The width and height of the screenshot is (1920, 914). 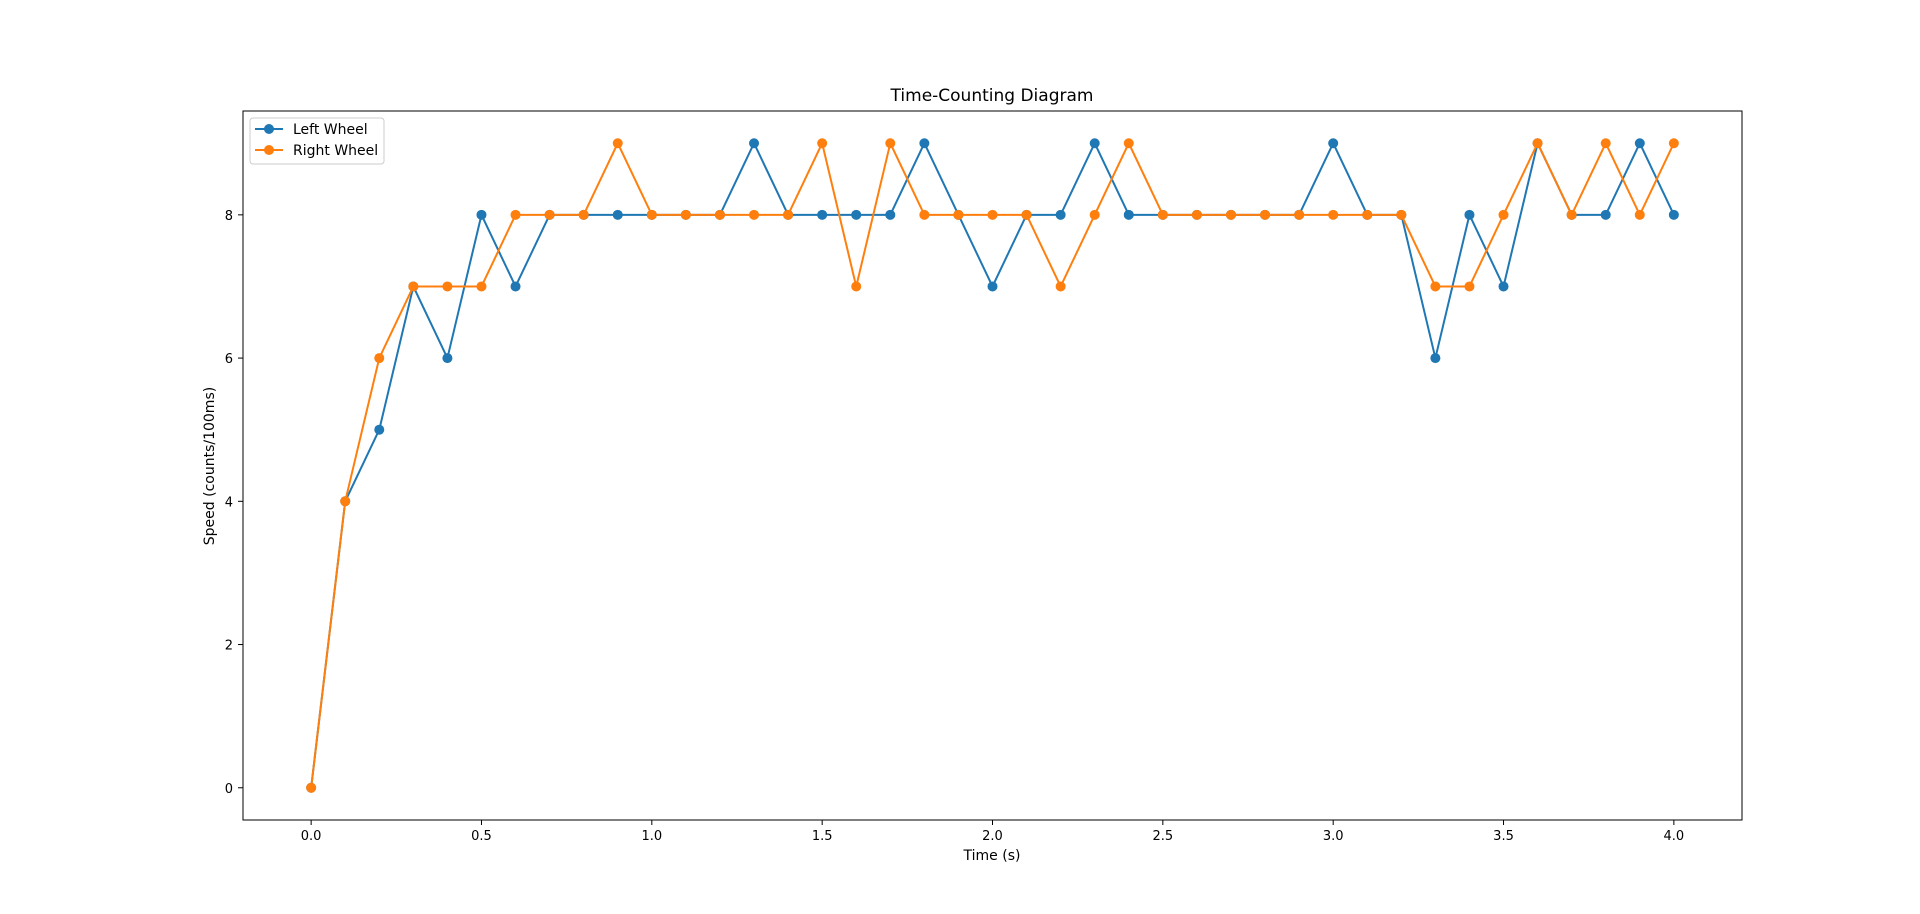 What do you see at coordinates (1503, 836) in the screenshot?
I see `x-tick-label: 3.5` at bounding box center [1503, 836].